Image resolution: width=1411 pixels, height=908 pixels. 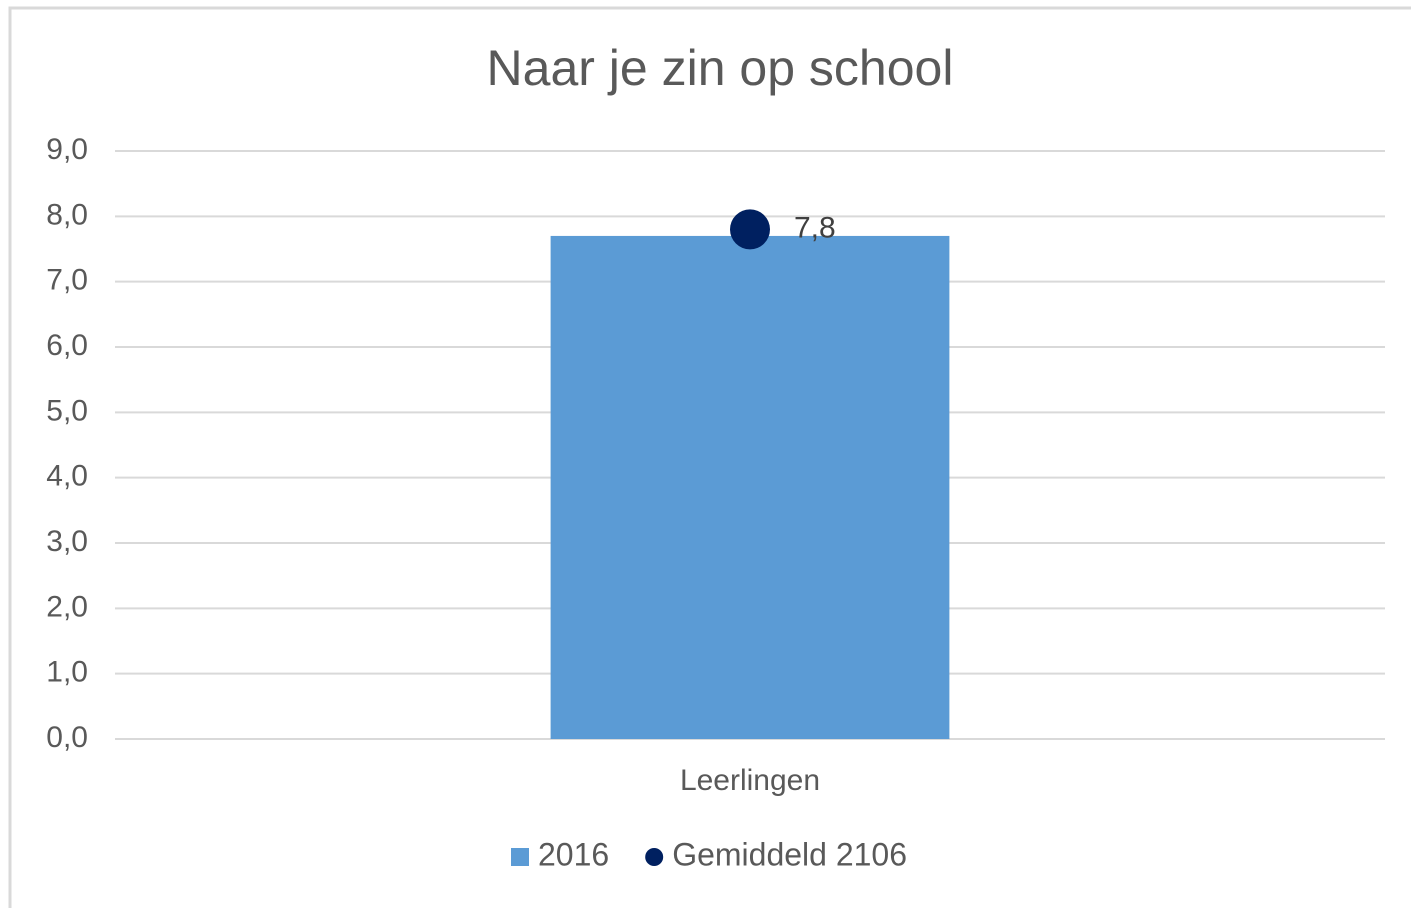 What do you see at coordinates (67, 476) in the screenshot?
I see `y-tick-label: 4,0` at bounding box center [67, 476].